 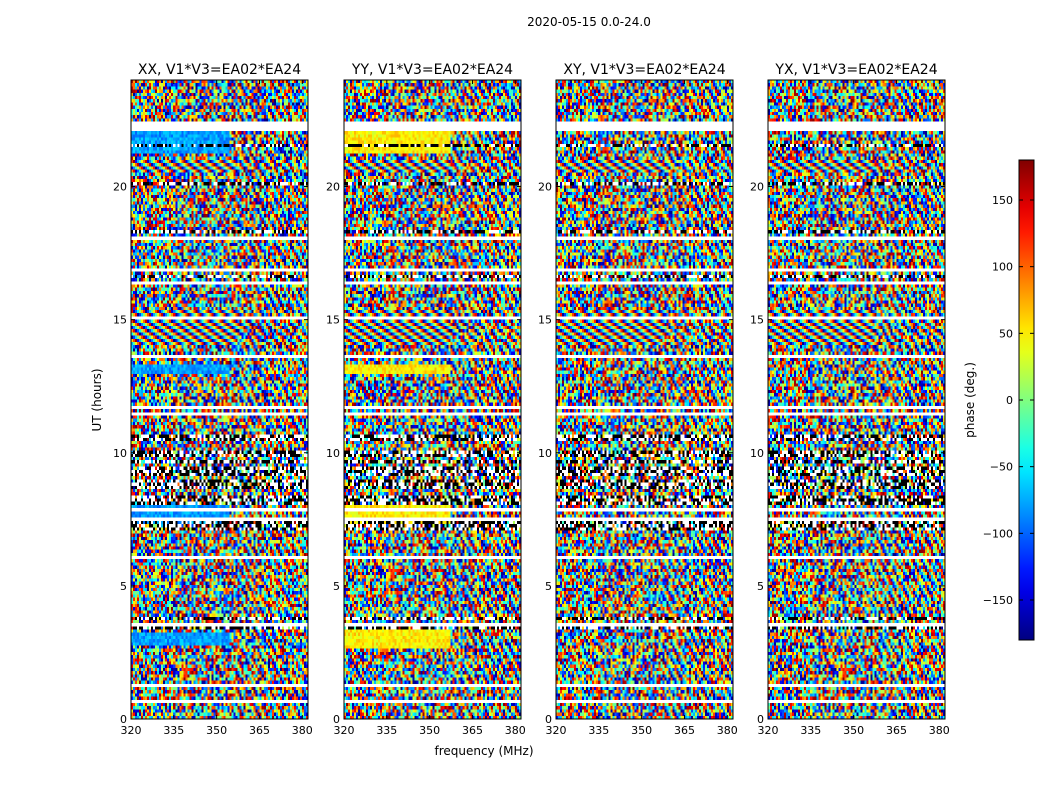 I want to click on heatmap-xx, so click(x=219, y=399).